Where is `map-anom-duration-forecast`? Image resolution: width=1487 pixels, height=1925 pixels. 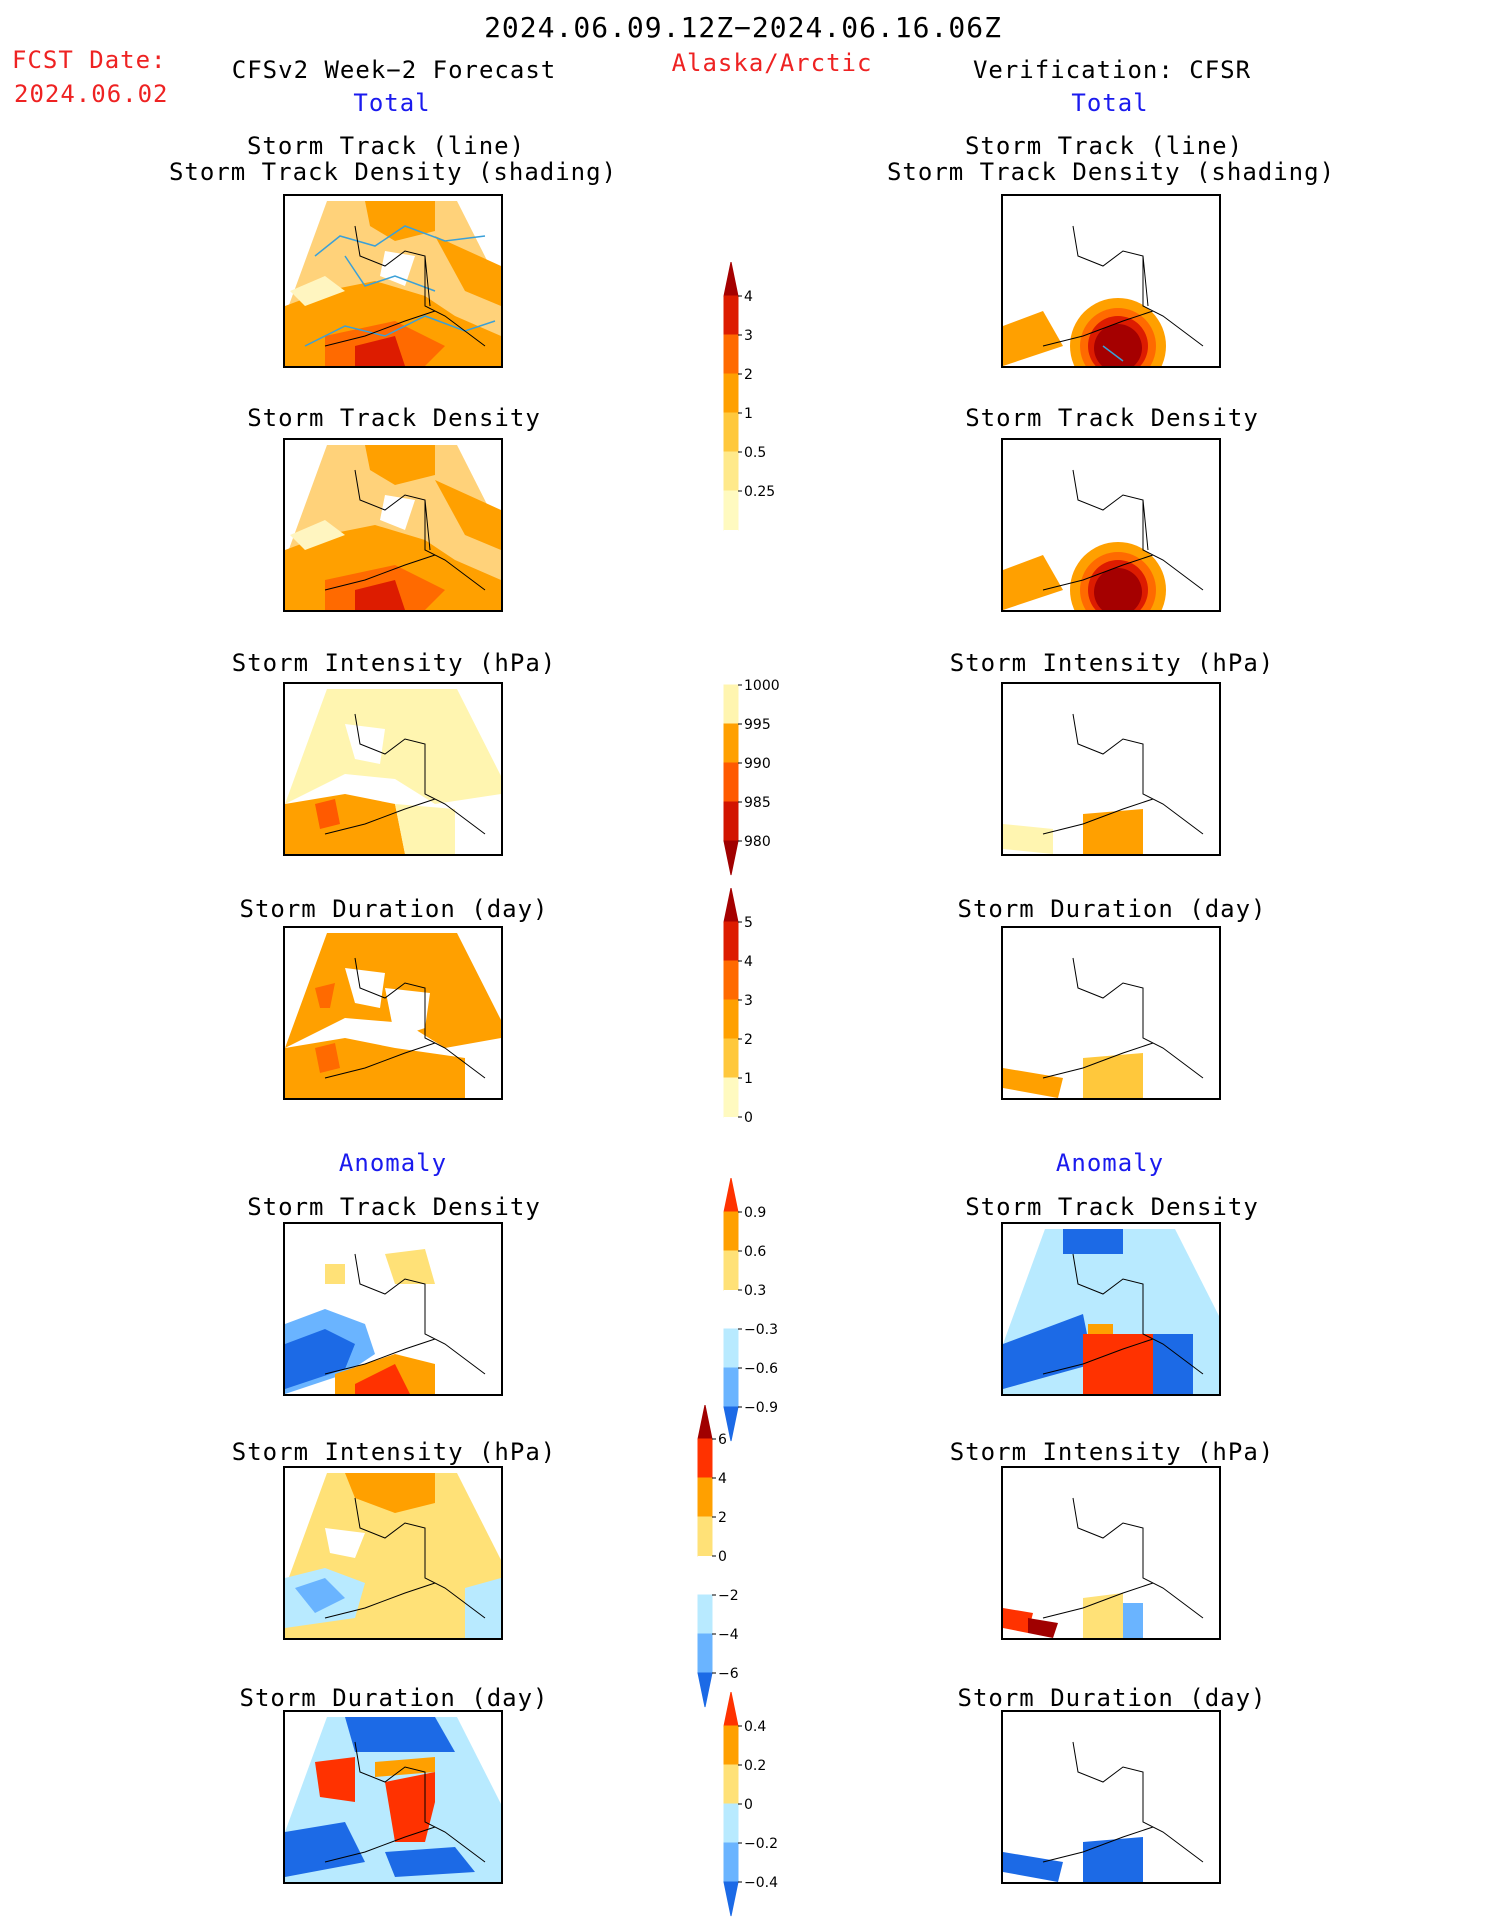
map-anom-duration-forecast is located at coordinates (393, 1797).